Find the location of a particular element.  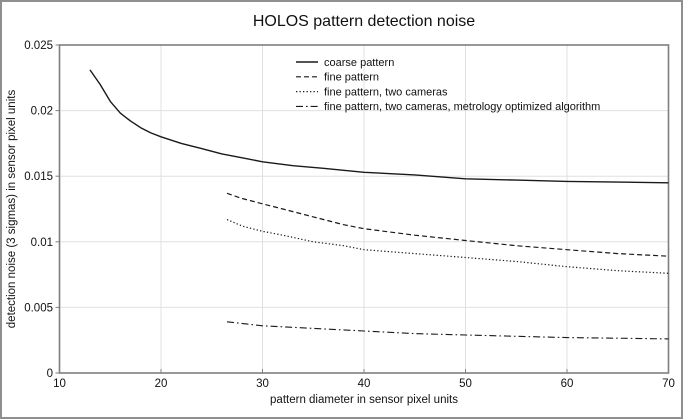

legend-label: coarse pattern is located at coordinates (359, 63).